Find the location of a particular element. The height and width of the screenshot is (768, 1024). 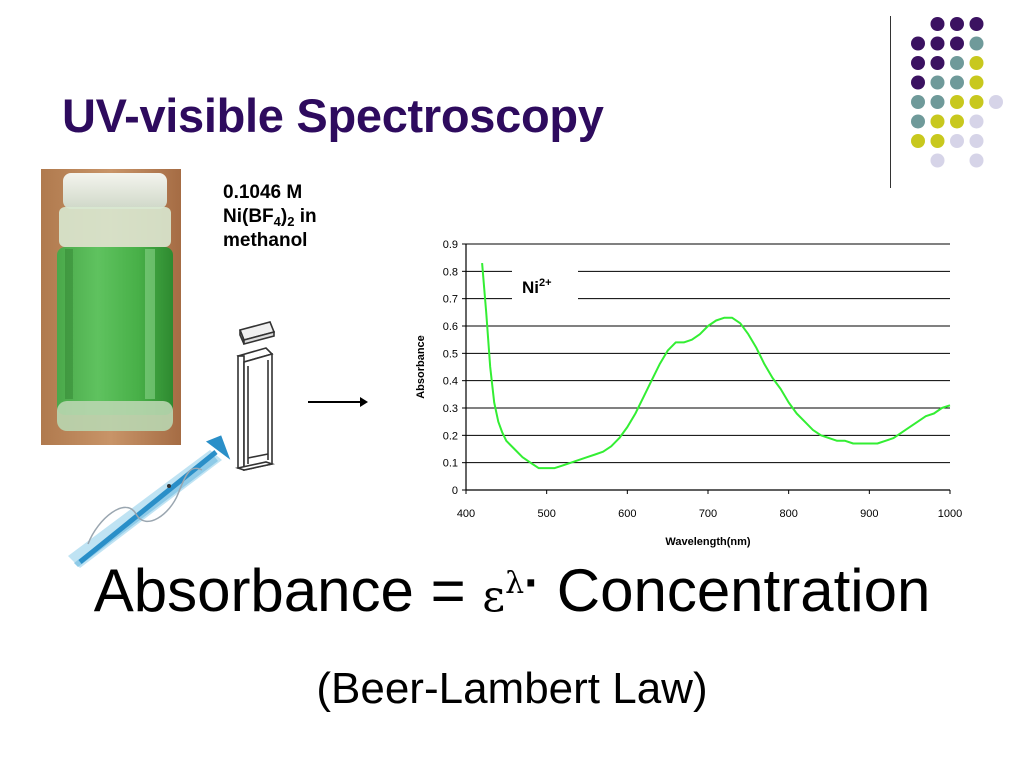

sample-solvent: methanol is located at coordinates (265, 240).